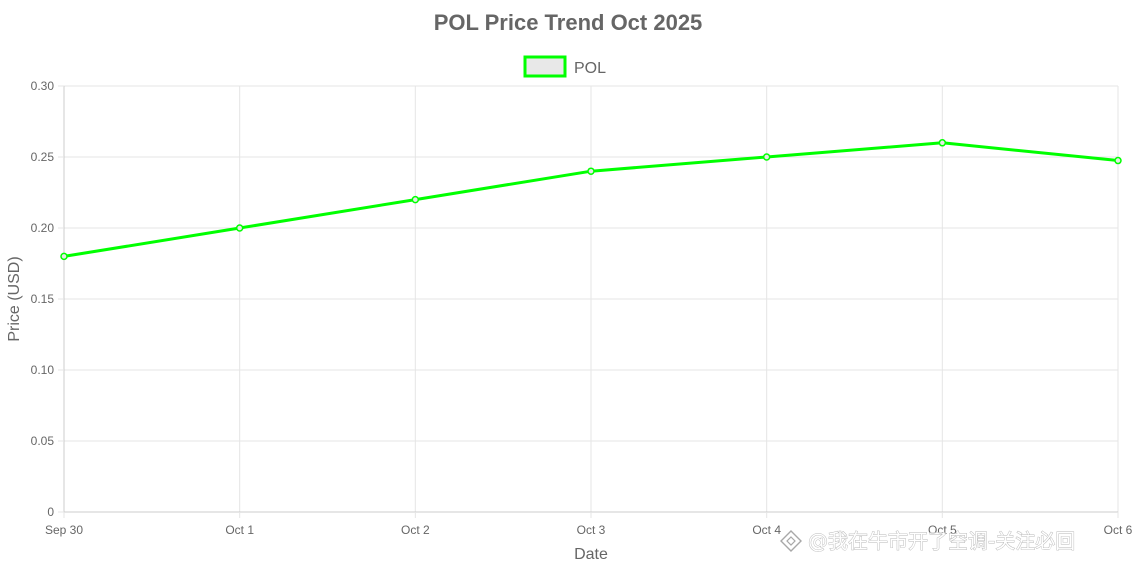  I want to click on x-tick-label: Oct 4, so click(766, 530).